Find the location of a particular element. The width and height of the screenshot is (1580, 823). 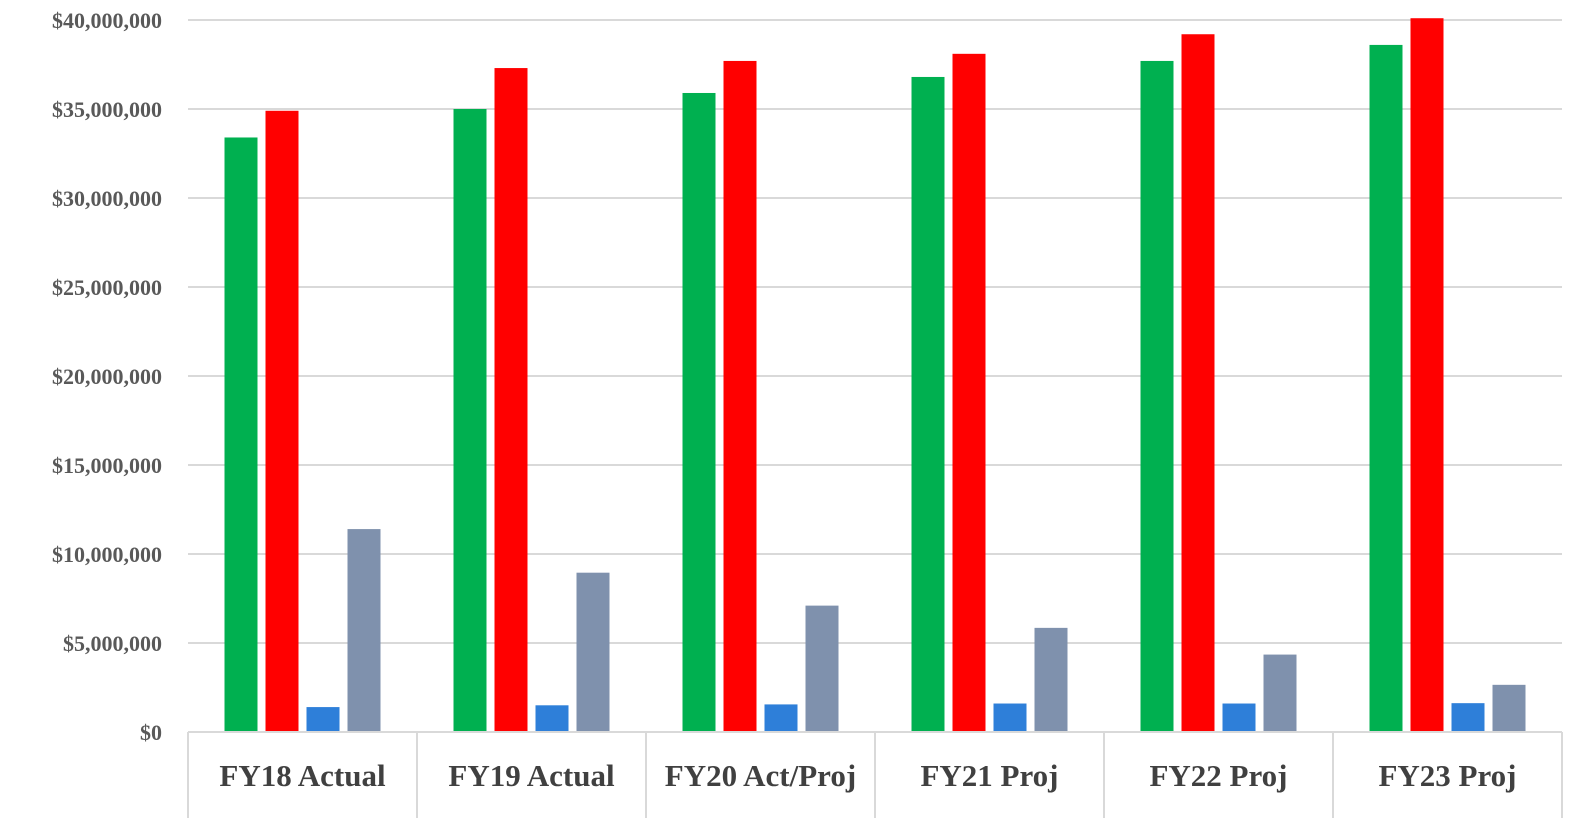

y-tick-label: $30,000,000 is located at coordinates (107, 198).